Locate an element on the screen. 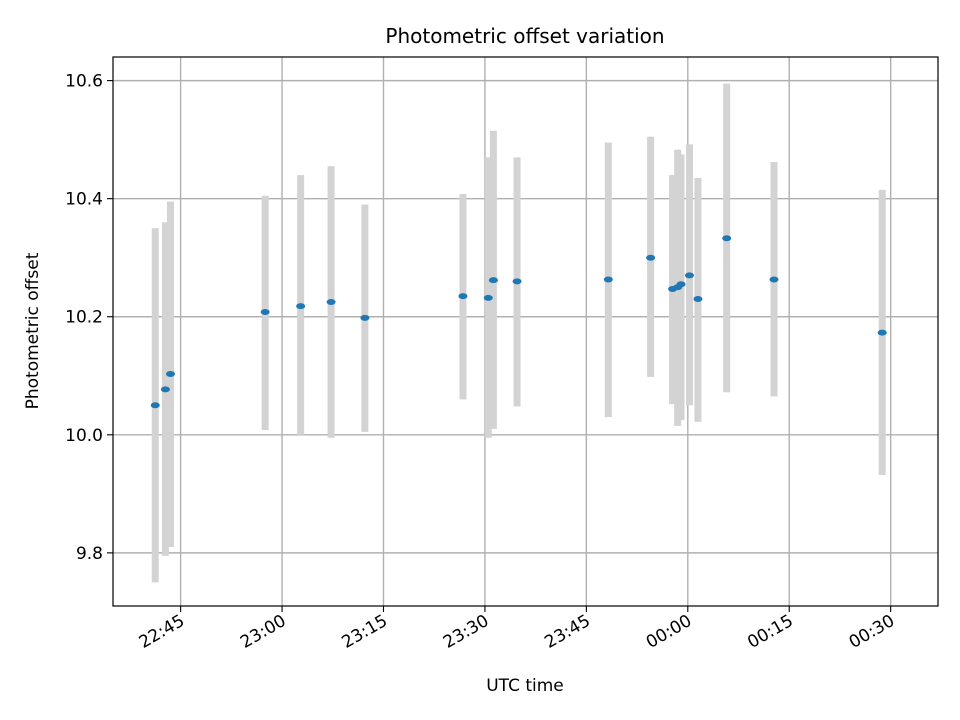 This screenshot has width=960, height=720. chart-title: Photometric offset variation is located at coordinates (524, 36).